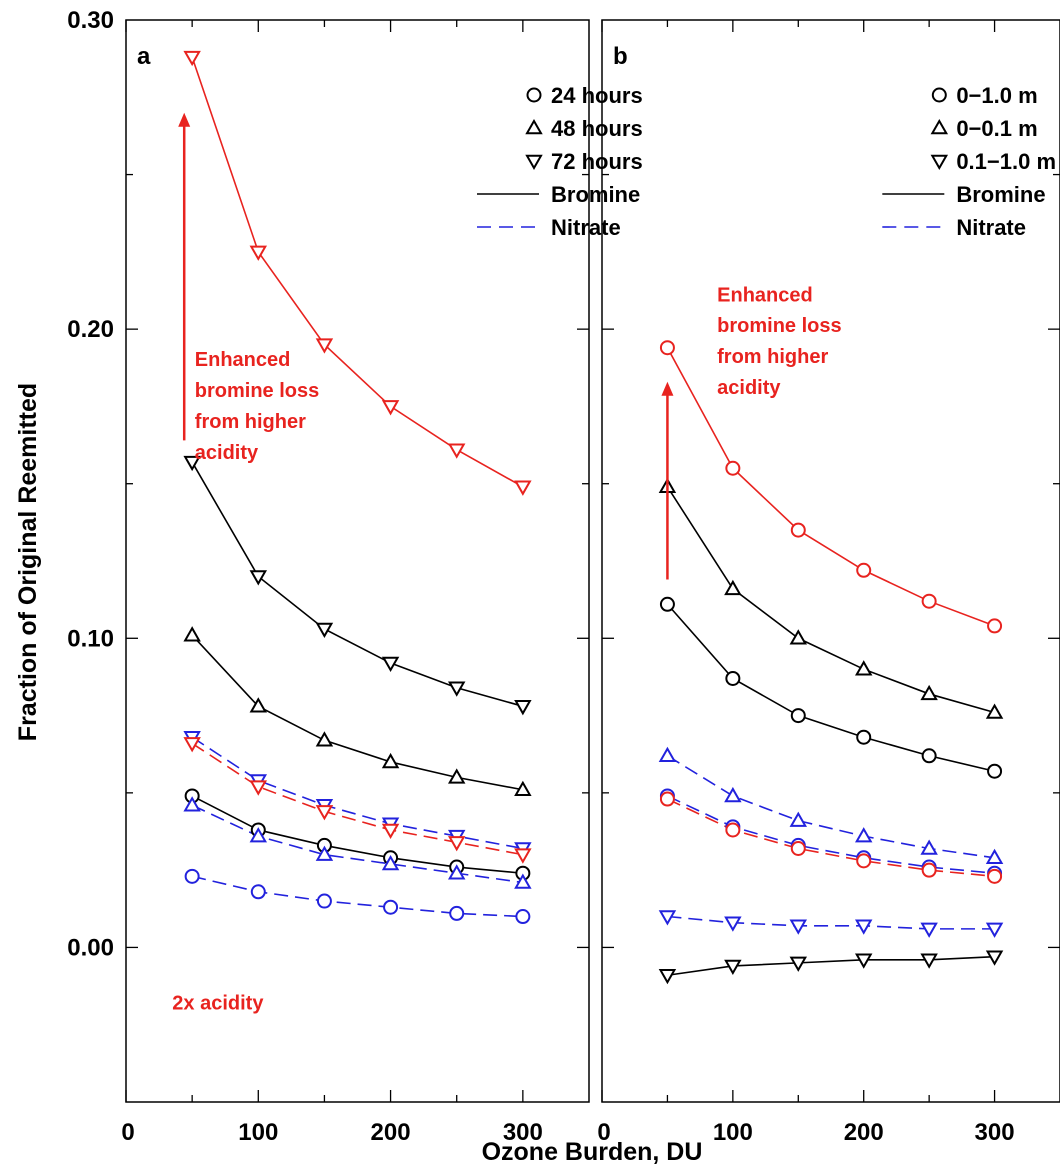 This screenshot has height=1176, width=1060. I want to click on x-tick-label: 0, so click(127, 1132).